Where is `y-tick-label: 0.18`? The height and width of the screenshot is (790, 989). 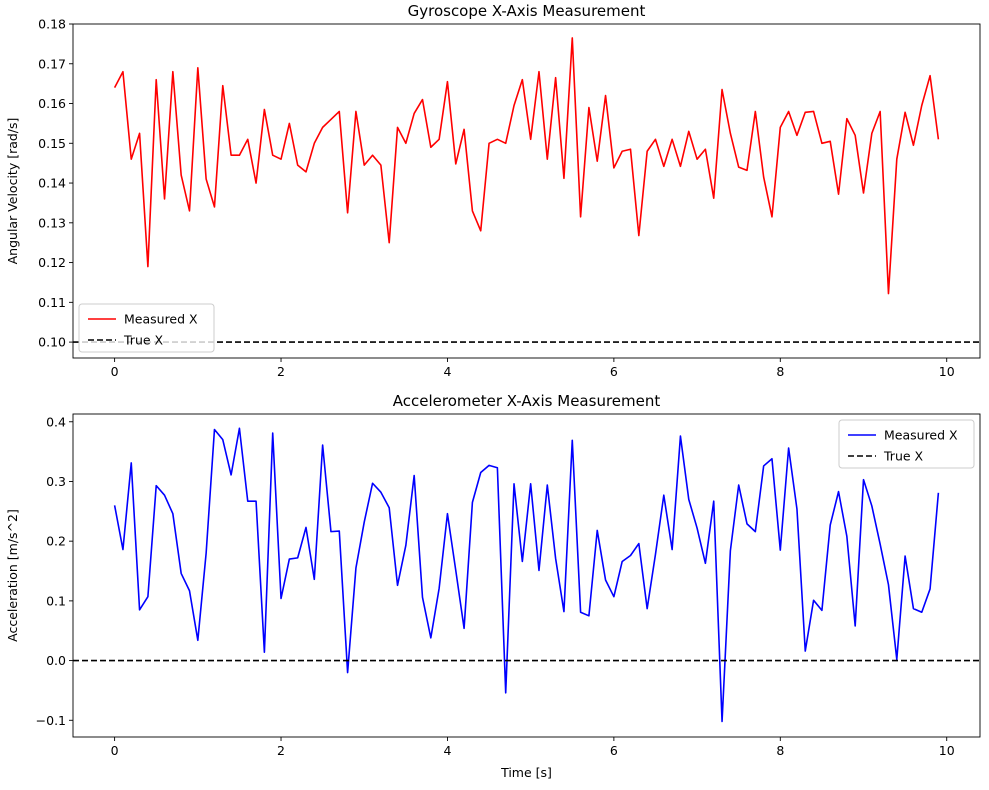
y-tick-label: 0.18 is located at coordinates (52, 24).